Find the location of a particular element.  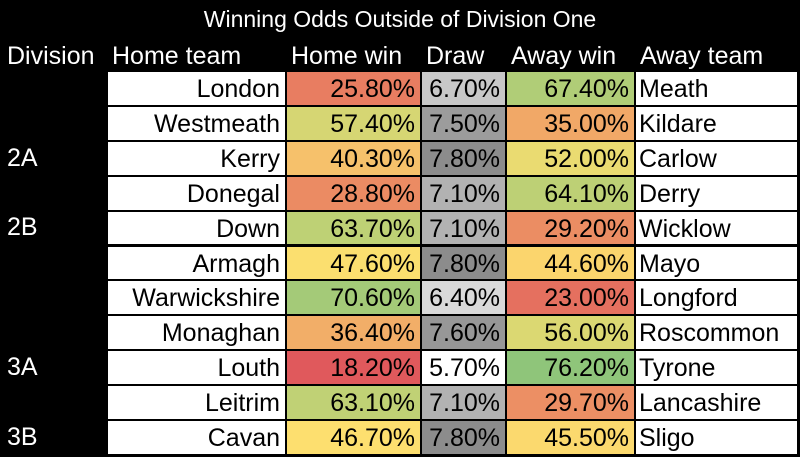

home-win-cell: 36.40% is located at coordinates (353, 333).